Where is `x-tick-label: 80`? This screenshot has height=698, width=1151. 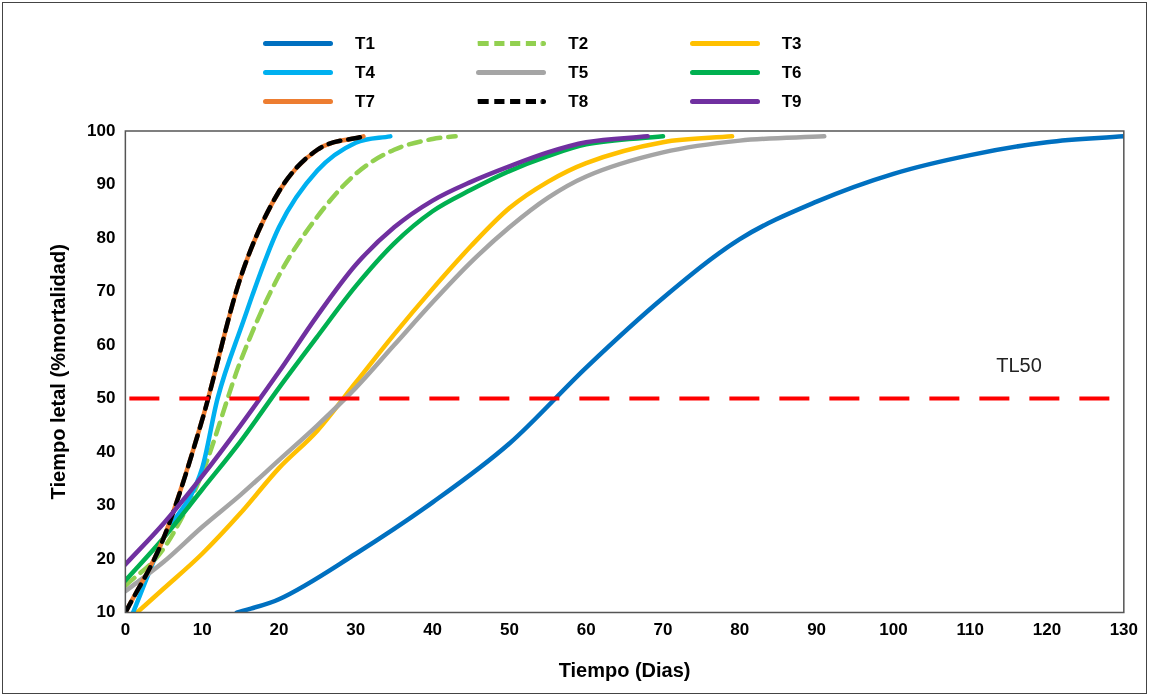 x-tick-label: 80 is located at coordinates (740, 630).